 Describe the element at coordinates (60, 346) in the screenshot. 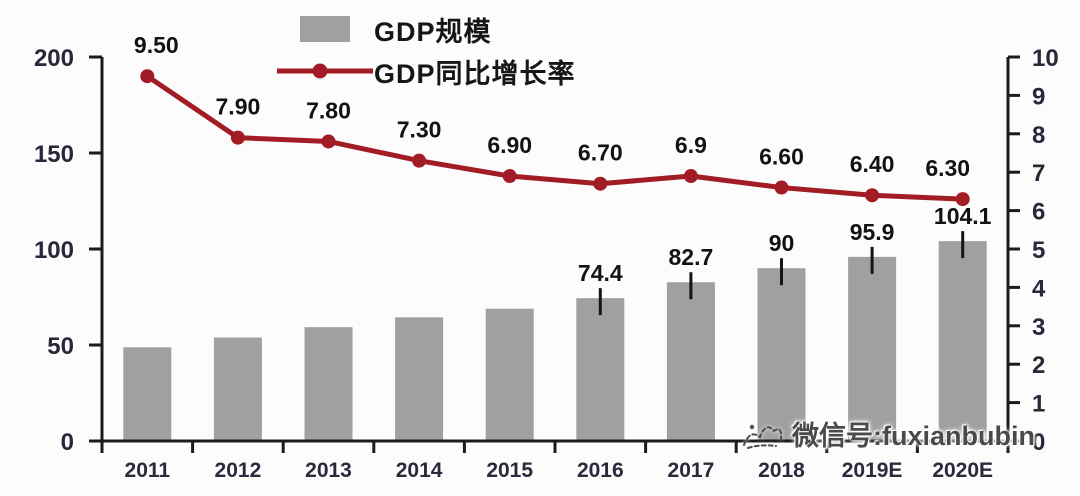

I see `left-tick-label: 50` at that location.